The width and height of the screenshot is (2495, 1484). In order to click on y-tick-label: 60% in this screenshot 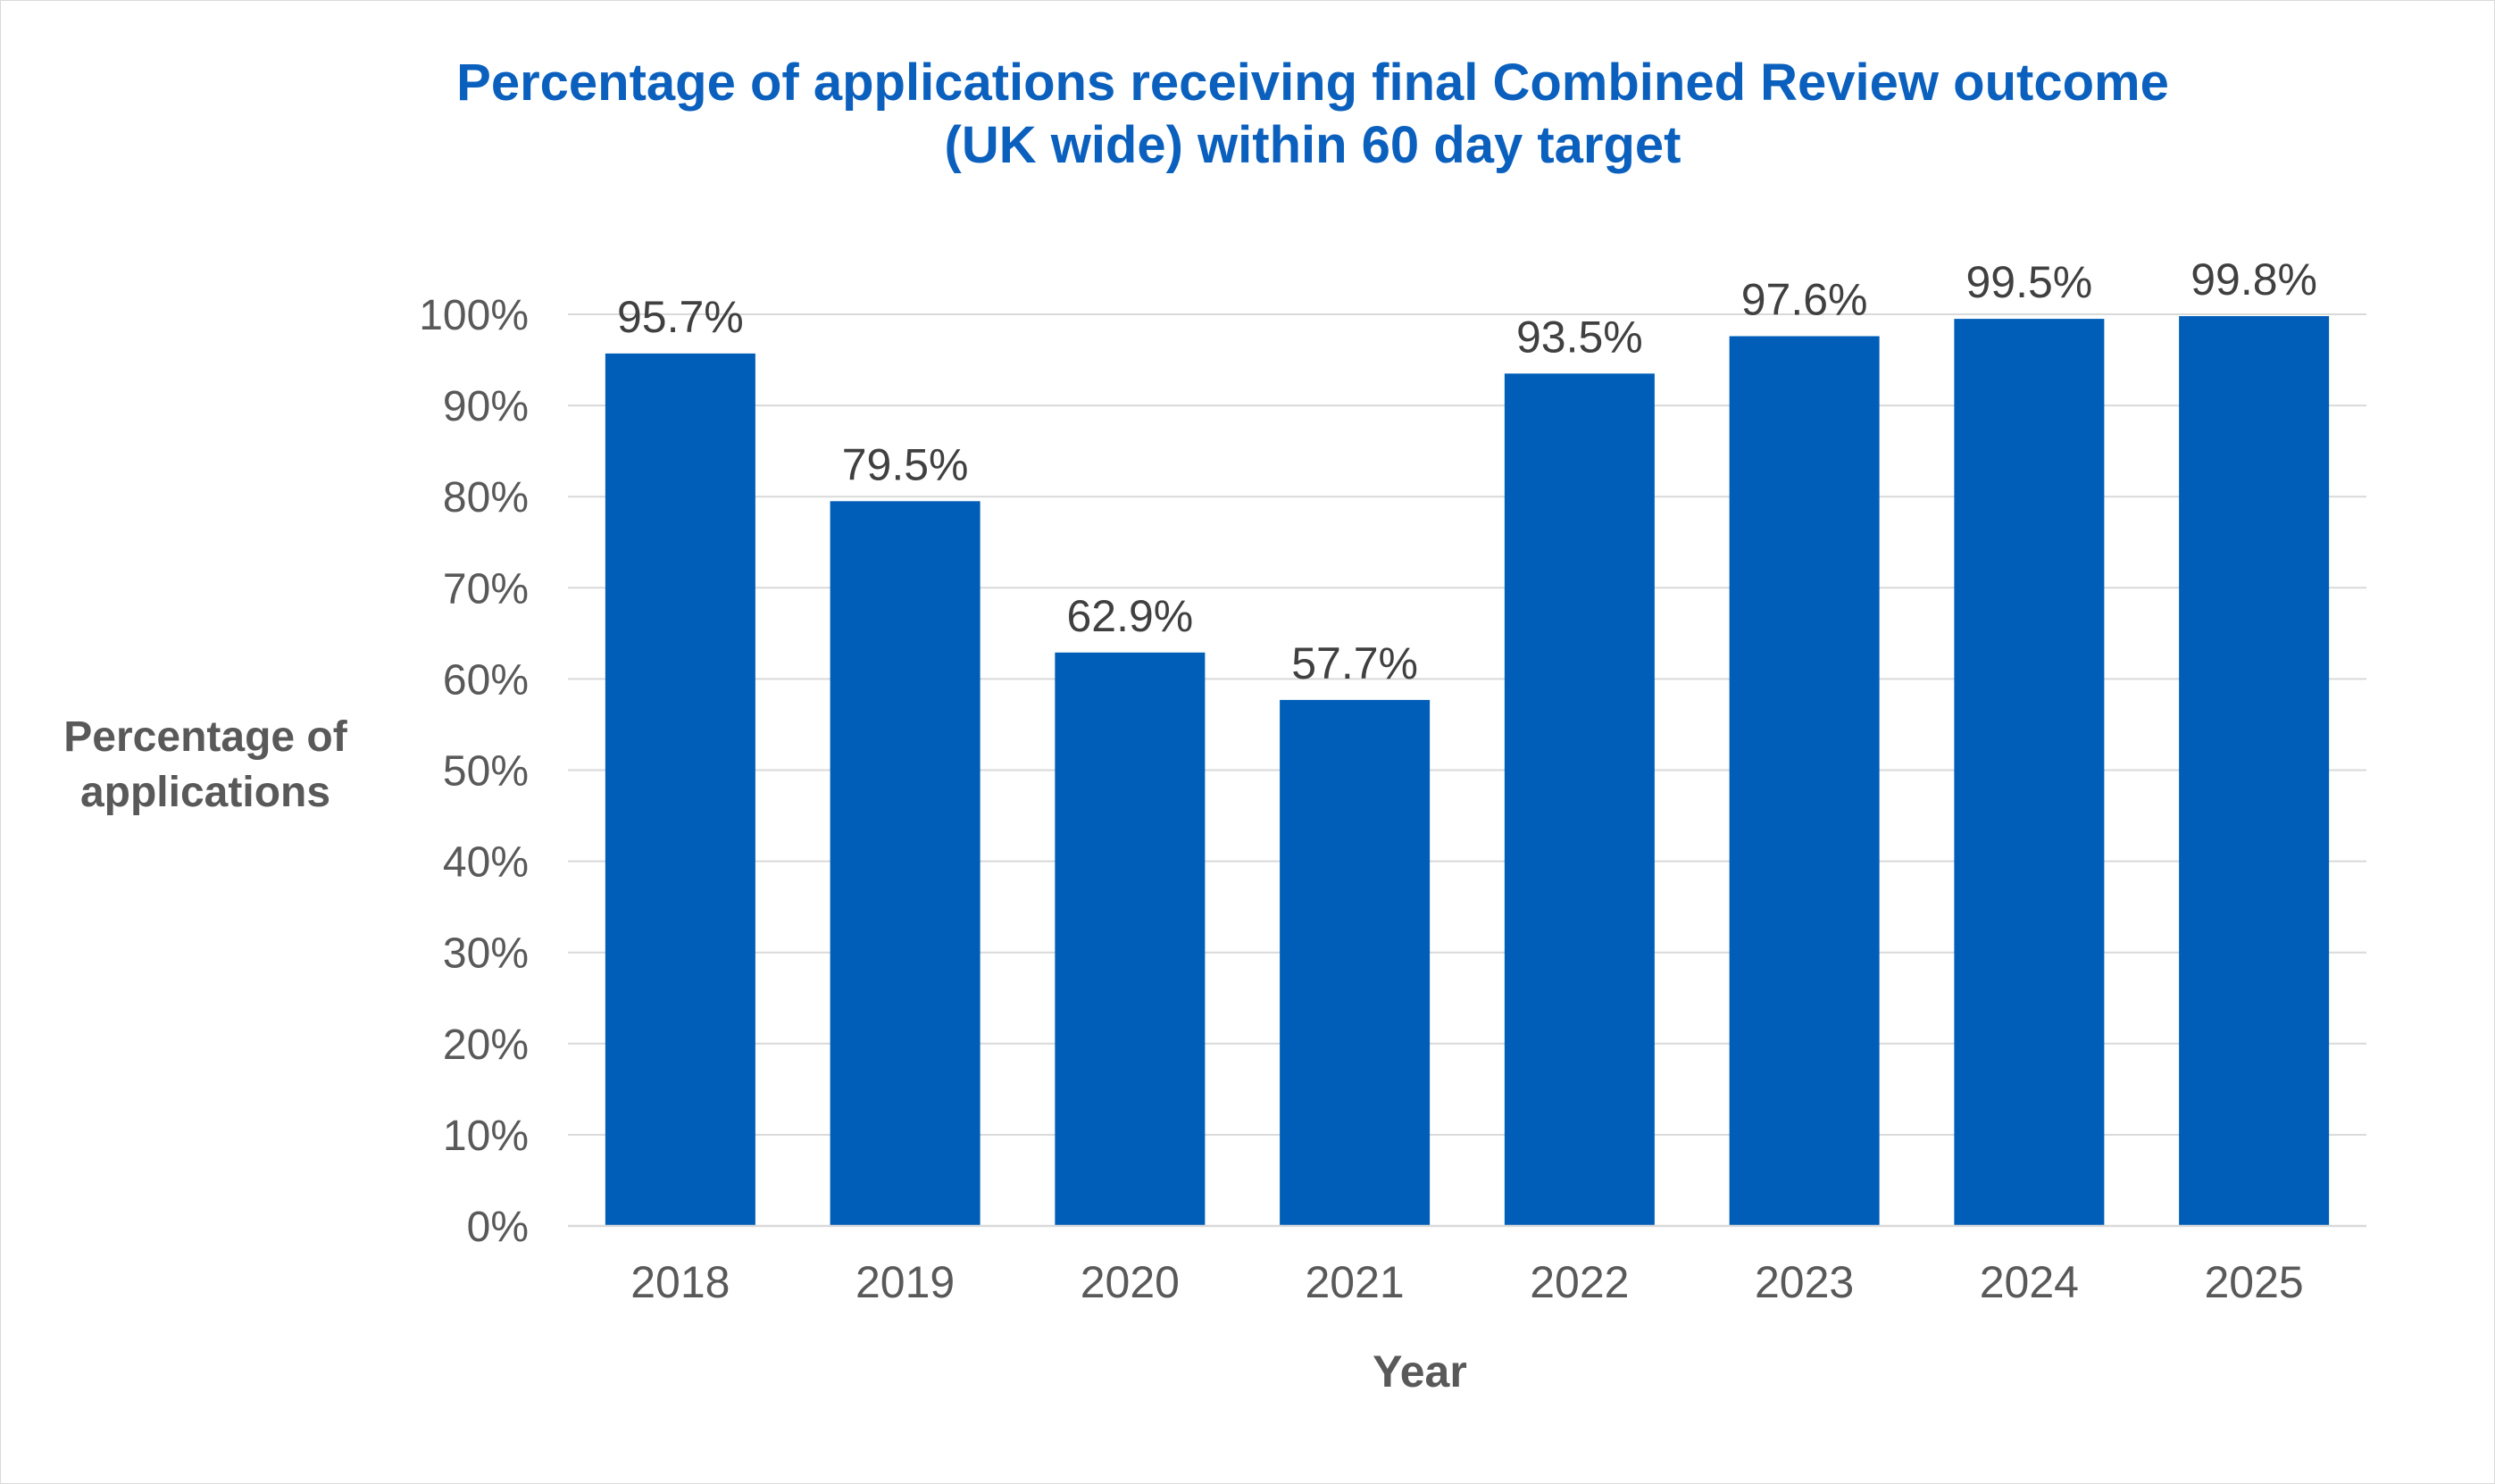, I will do `click(486, 680)`.